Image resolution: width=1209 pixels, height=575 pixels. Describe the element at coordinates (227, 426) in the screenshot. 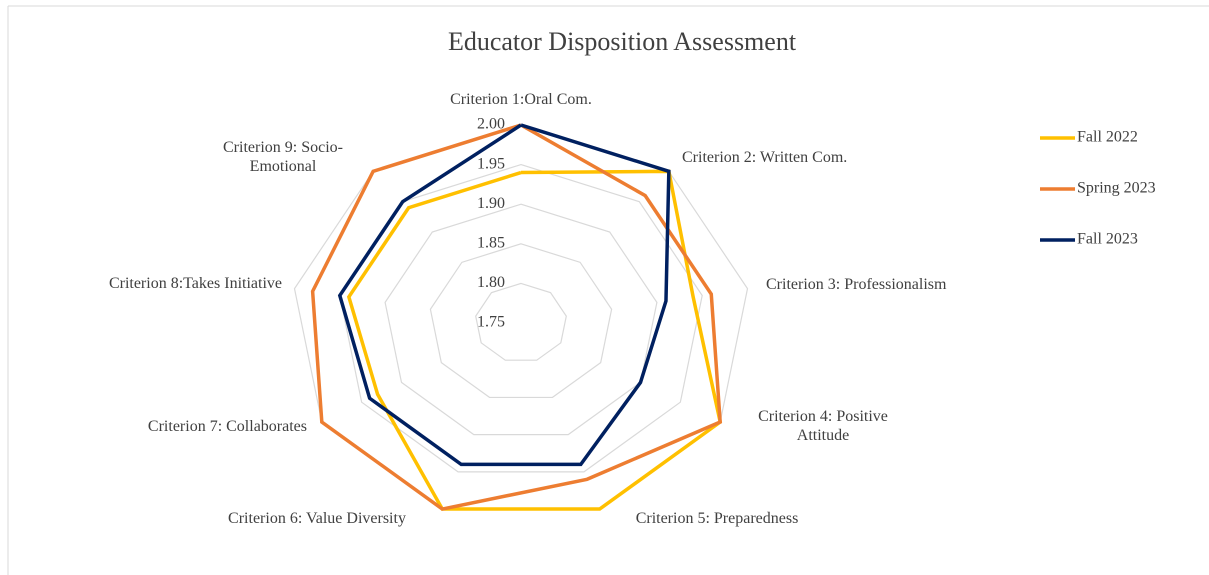

I see `category-label: Criterion 7: Collaborates` at that location.